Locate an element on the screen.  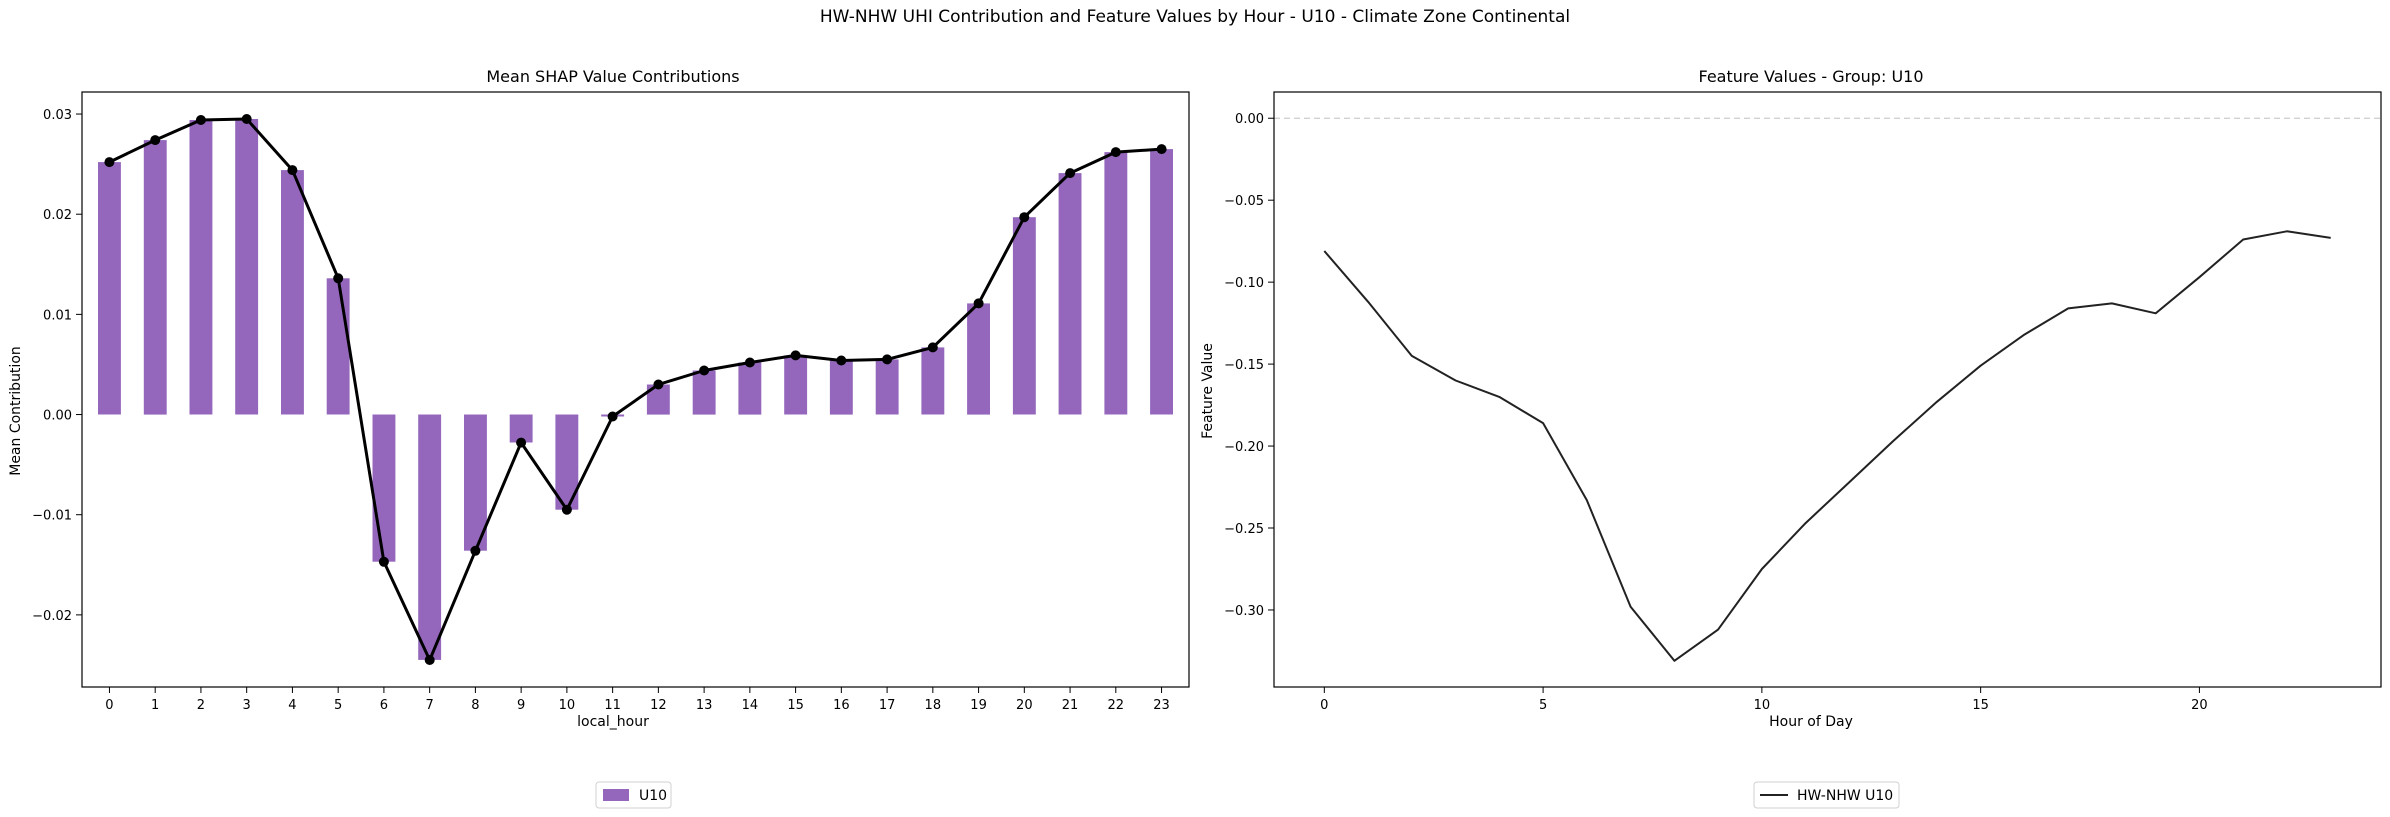
feature-chart-title: Feature Values - Group: U10 is located at coordinates (1810, 76).